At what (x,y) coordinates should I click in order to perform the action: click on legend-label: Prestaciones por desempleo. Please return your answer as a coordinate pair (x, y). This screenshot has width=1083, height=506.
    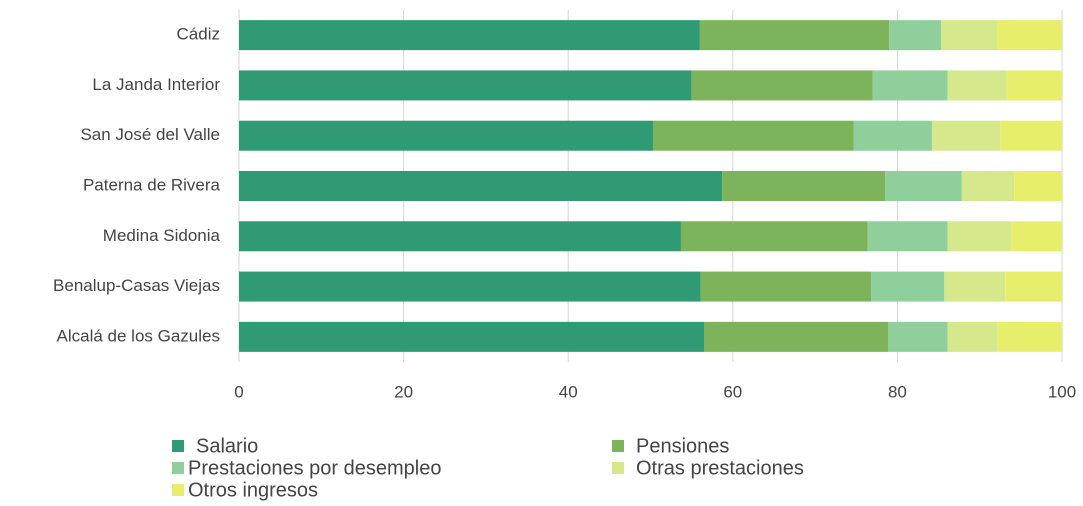
    Looking at the image, I should click on (314, 468).